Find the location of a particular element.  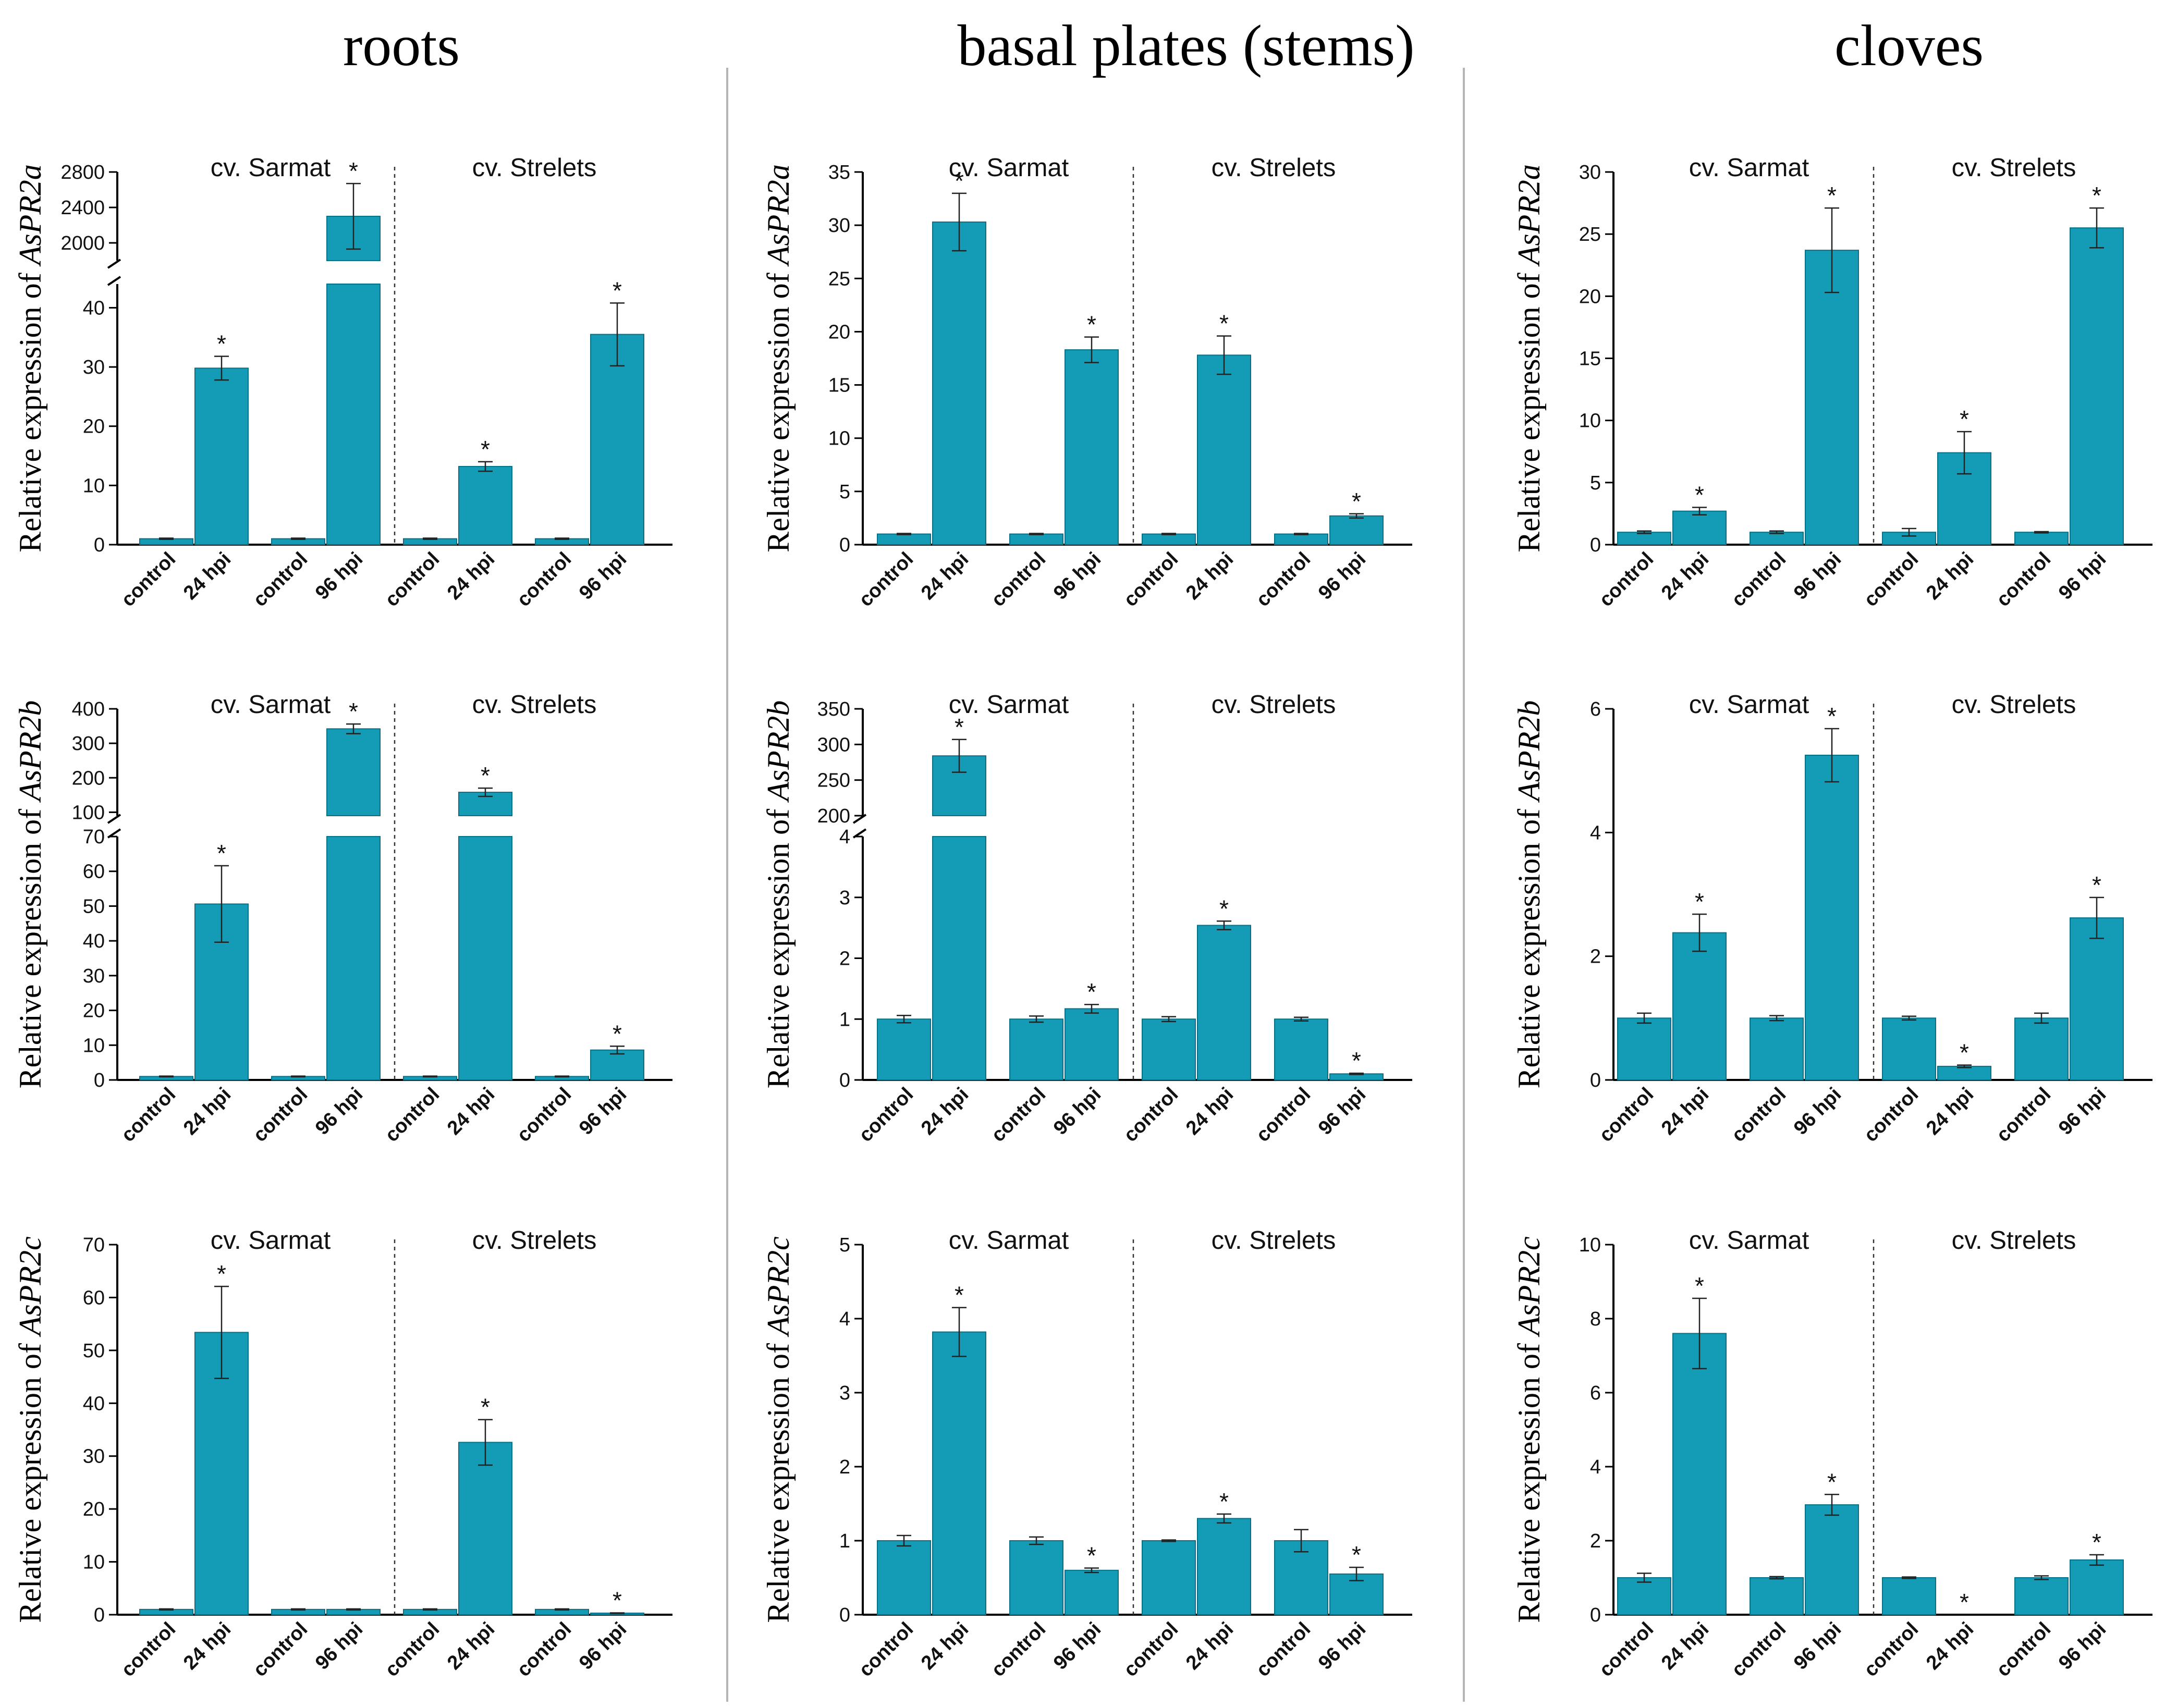

column-title-basal-plates: basal plates (stems) is located at coordinates (1185, 46).